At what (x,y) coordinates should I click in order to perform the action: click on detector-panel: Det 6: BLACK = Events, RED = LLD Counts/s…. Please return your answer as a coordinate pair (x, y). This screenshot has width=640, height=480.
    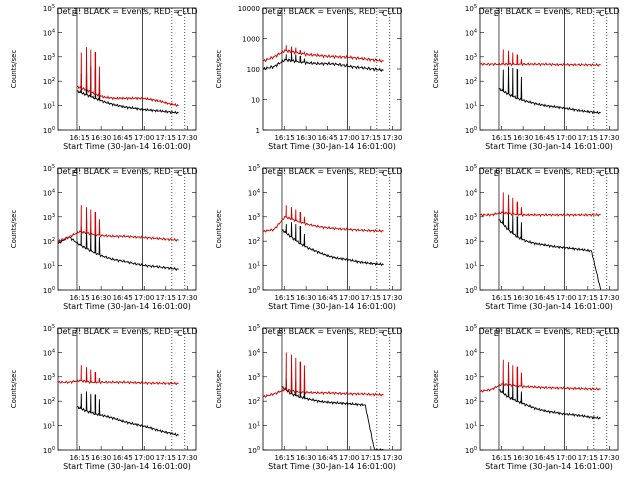
    Looking at the image, I should click on (525, 237).